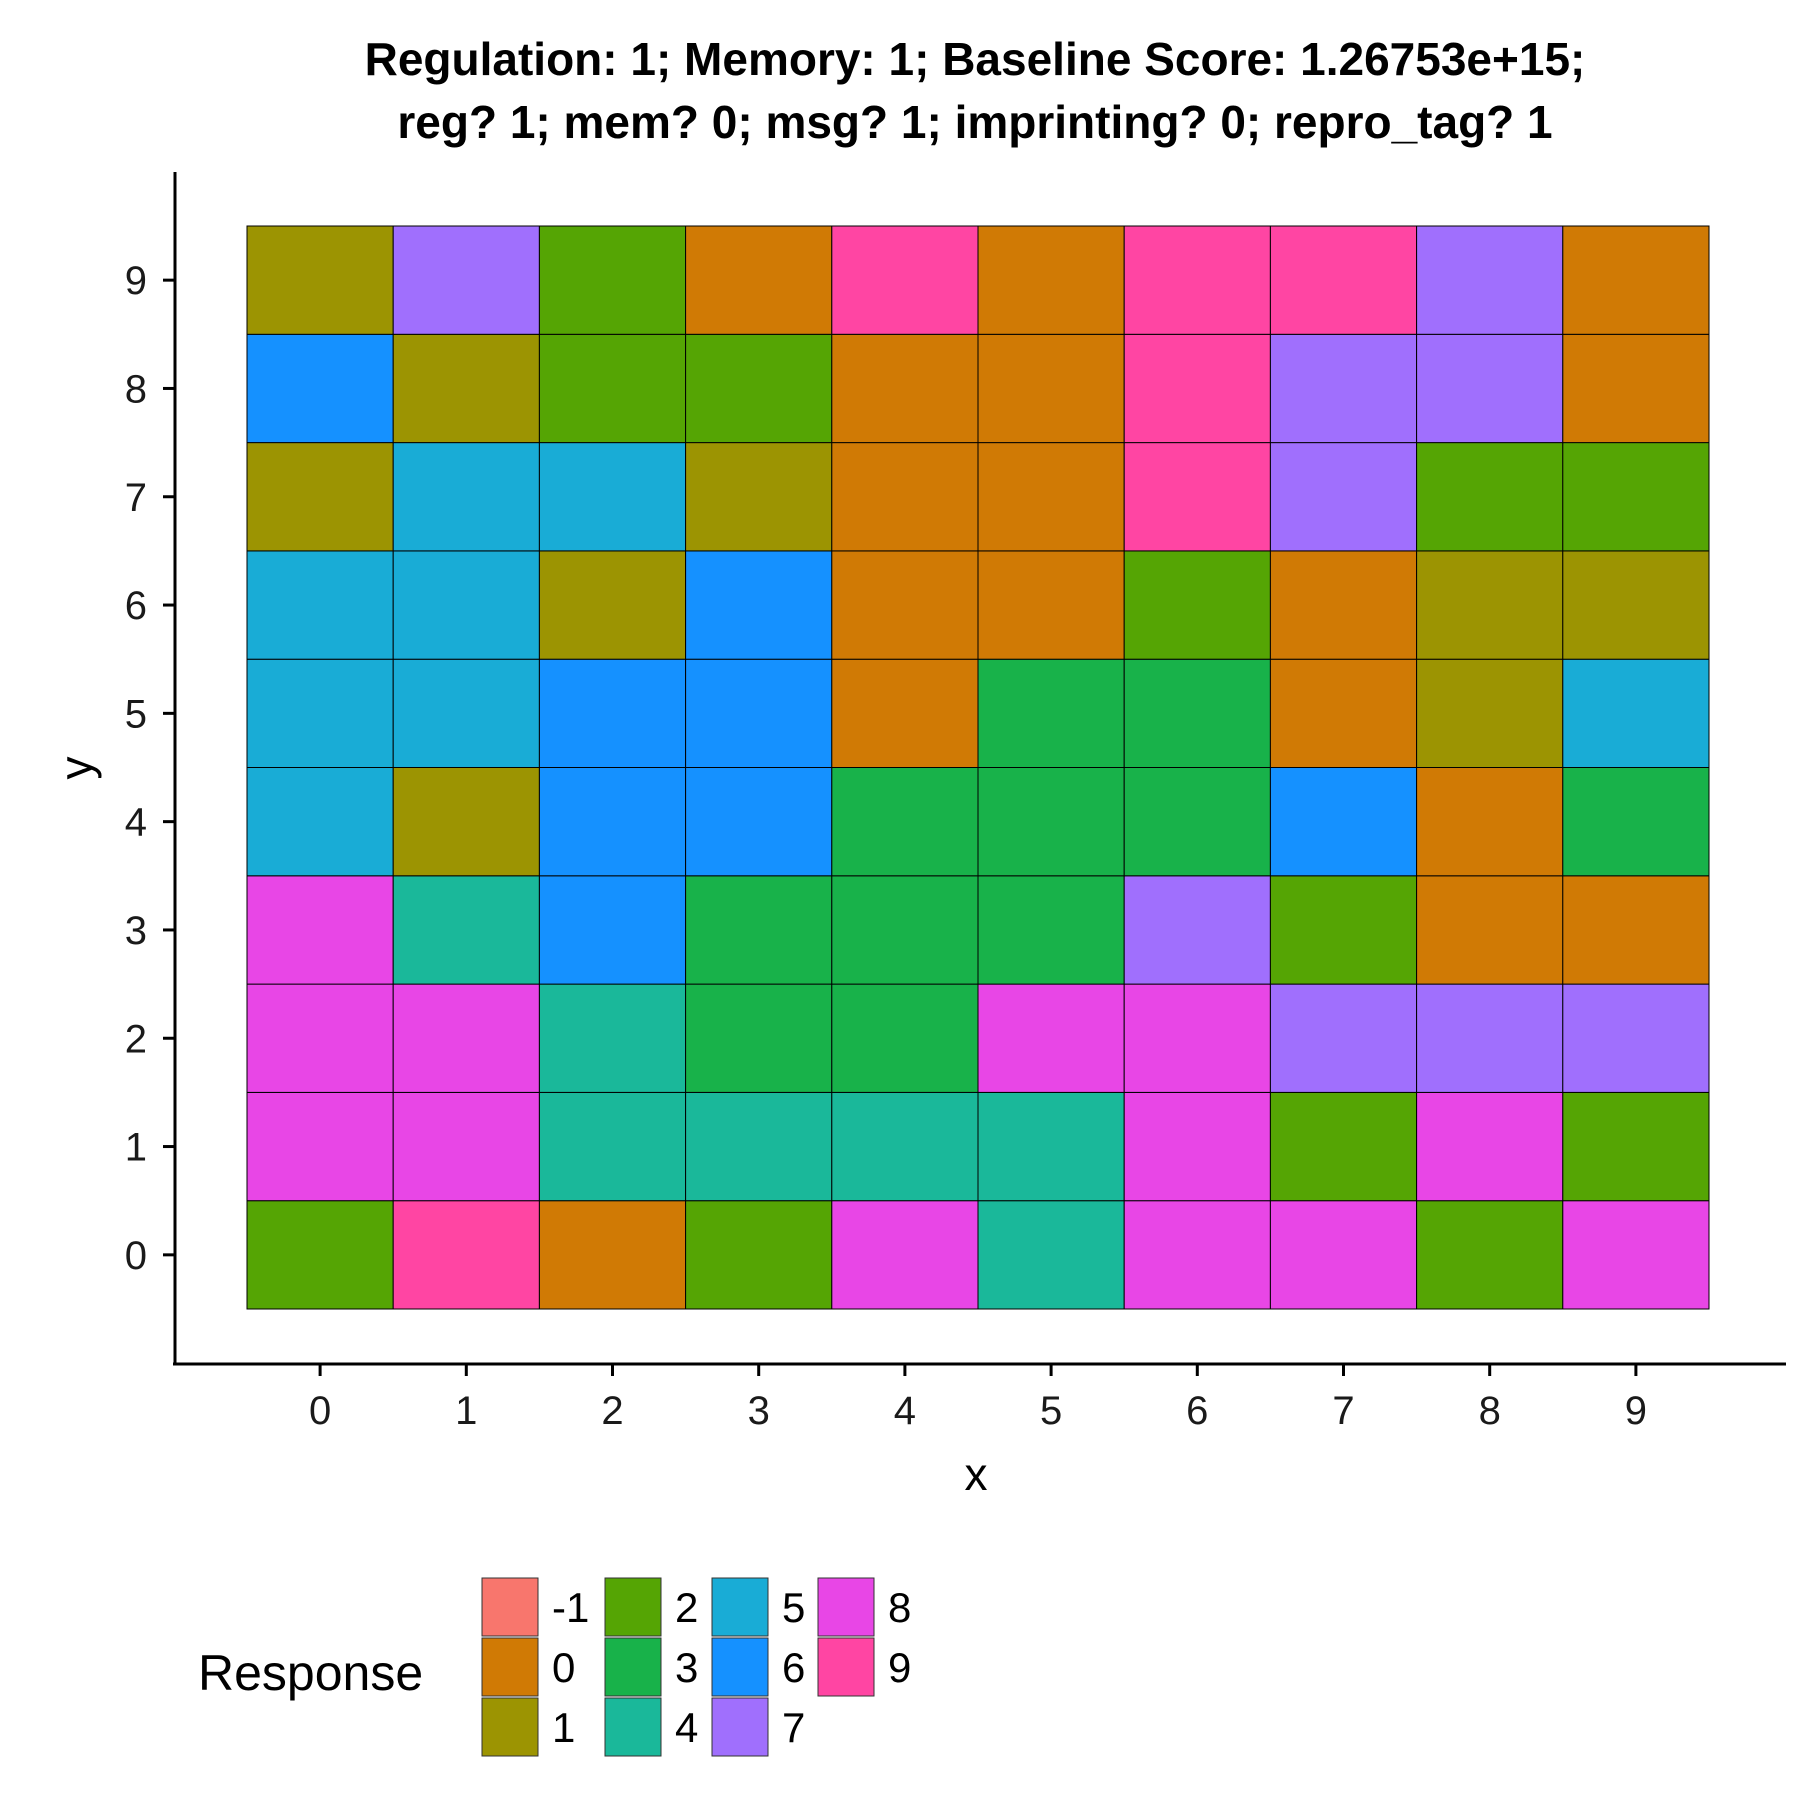 The height and width of the screenshot is (1800, 1800). I want to click on x-tick-label: 4, so click(905, 1411).